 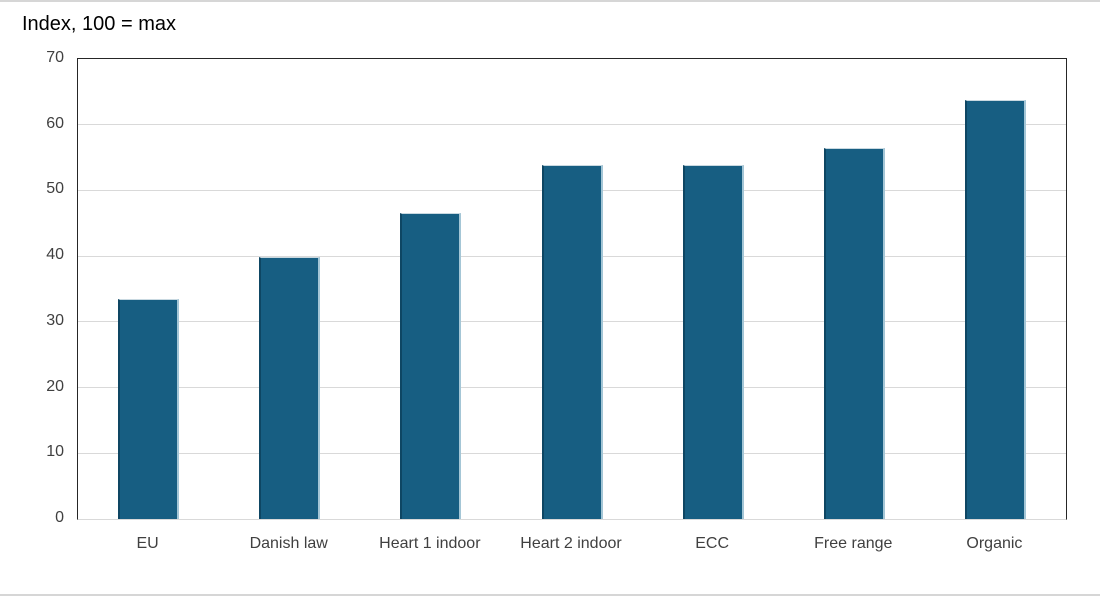 I want to click on y-axis-tick-label-10: 10, so click(x=55, y=452).